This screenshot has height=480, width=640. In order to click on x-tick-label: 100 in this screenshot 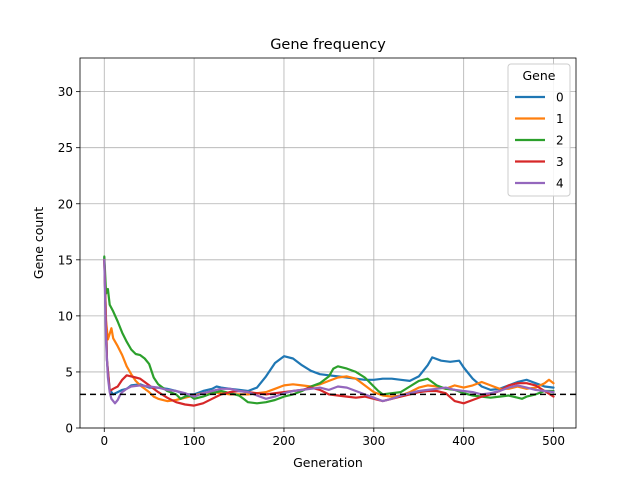, I will do `click(194, 441)`.